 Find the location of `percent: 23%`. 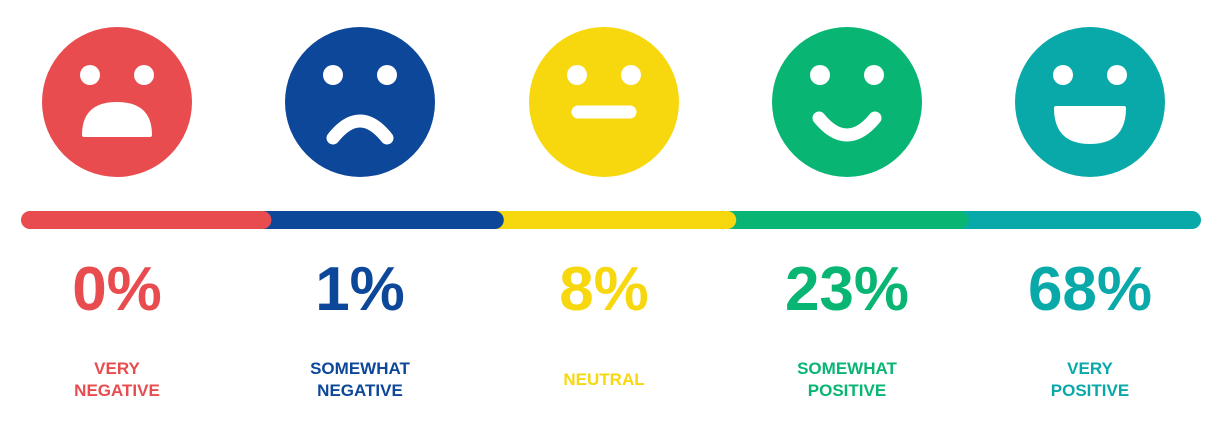

percent: 23% is located at coordinates (847, 289).